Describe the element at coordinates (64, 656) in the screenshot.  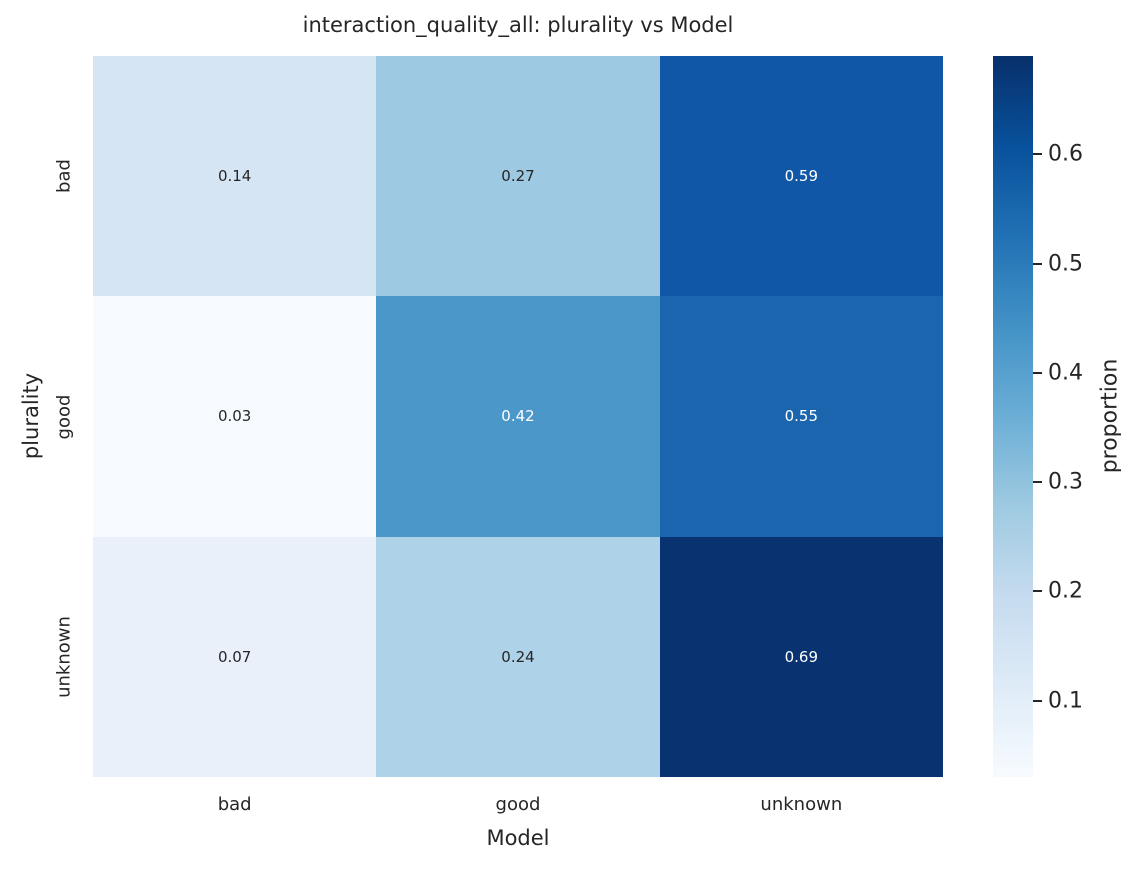
I see `y-tick-label: unknown` at that location.